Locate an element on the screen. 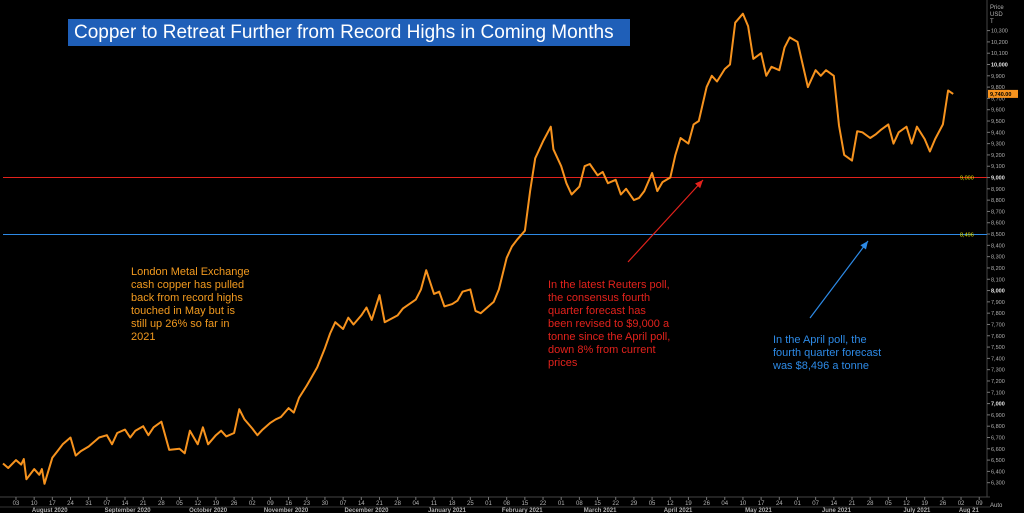 The image size is (1024, 513). y-tick-label: 7,600 is located at coordinates (998, 337).